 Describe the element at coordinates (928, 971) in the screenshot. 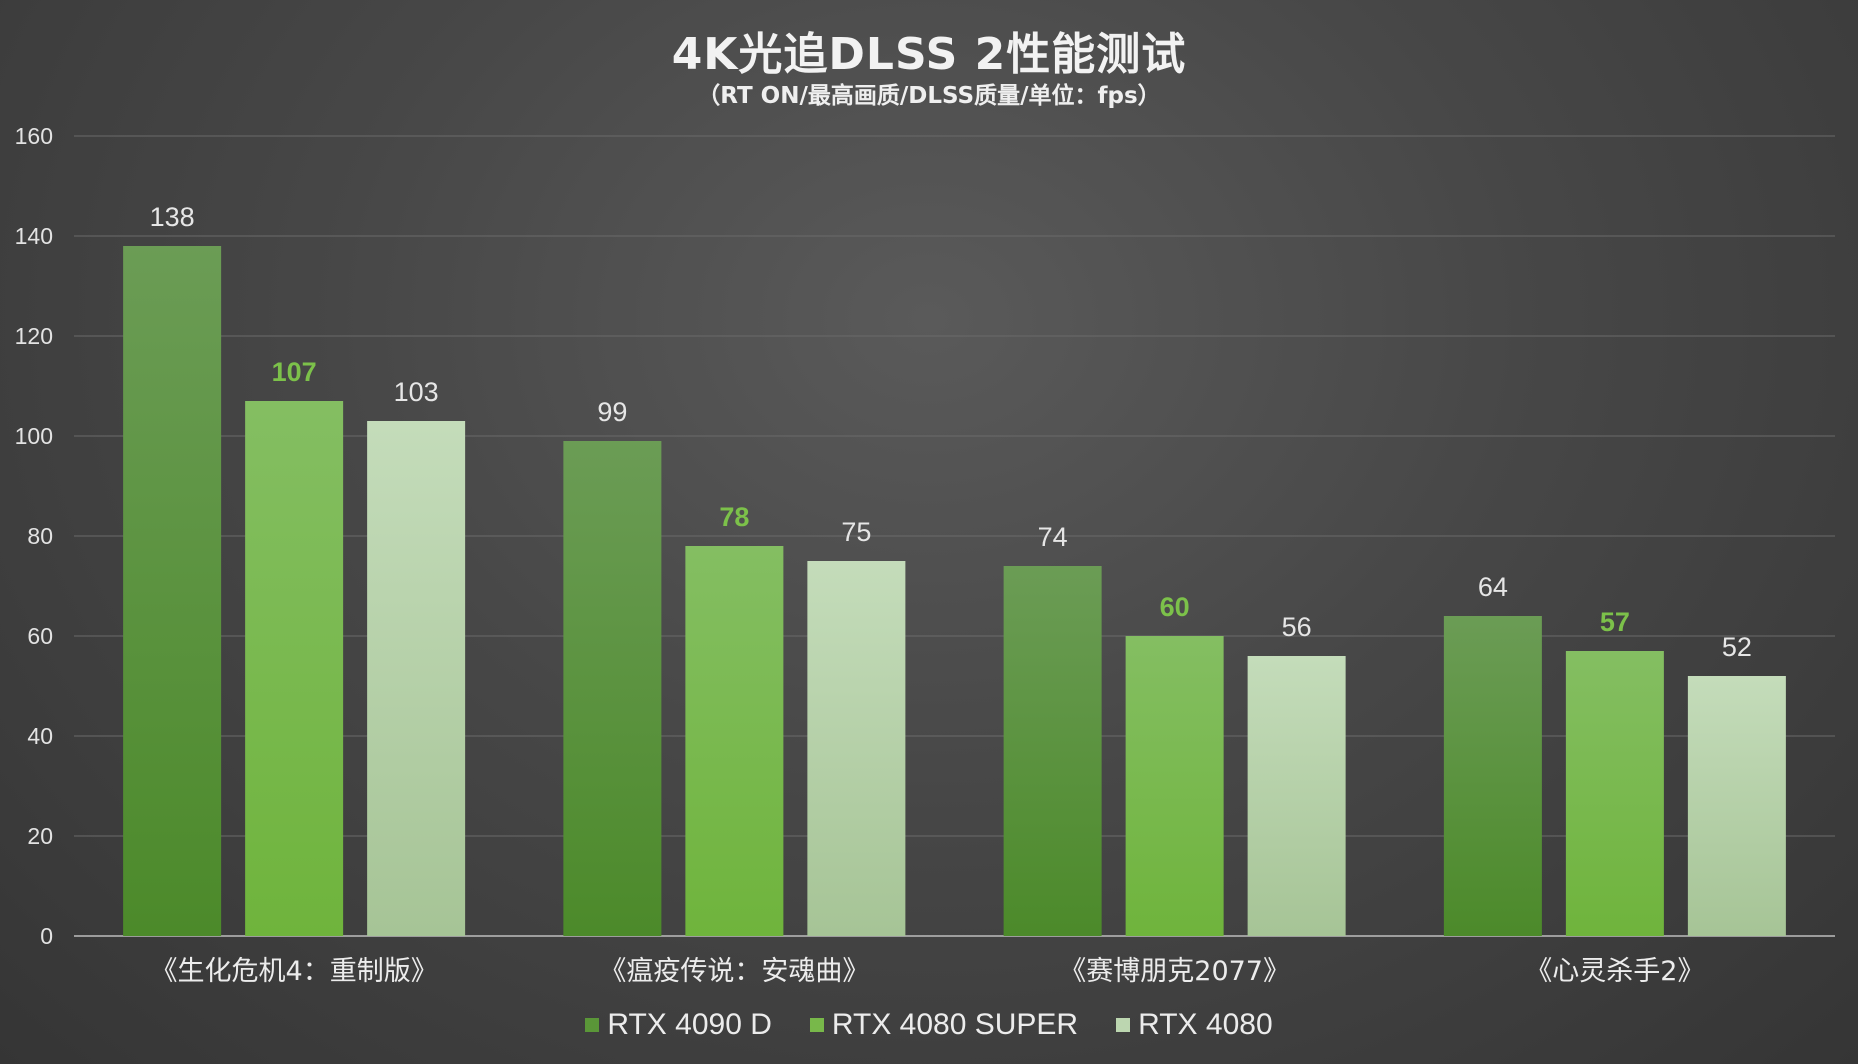

I see `x-axis: 《生化危机4：重制版》 《瘟疫传说：安魂曲》 《赛博朋克2077》 《心灵杀手2》` at that location.